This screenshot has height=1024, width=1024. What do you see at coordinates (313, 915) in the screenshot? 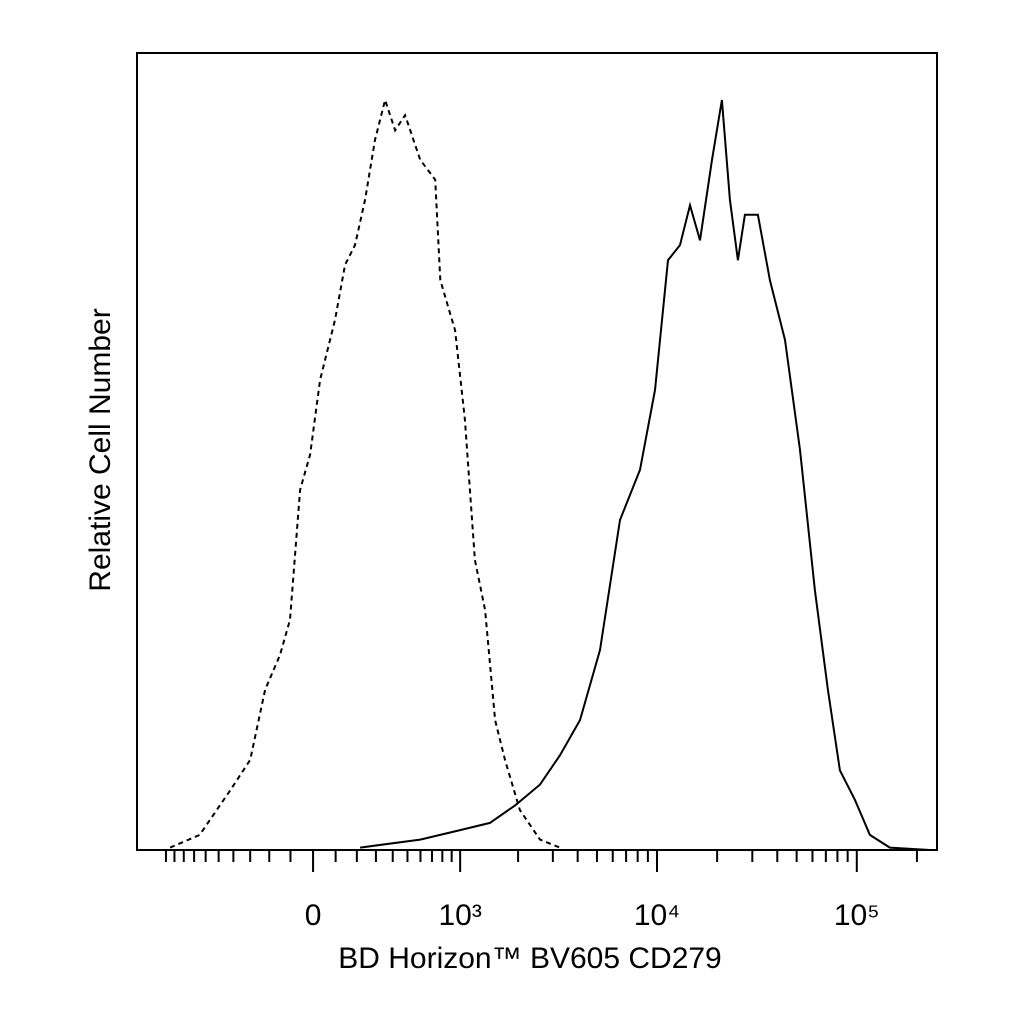
I see `x-tick-label: 0` at bounding box center [313, 915].